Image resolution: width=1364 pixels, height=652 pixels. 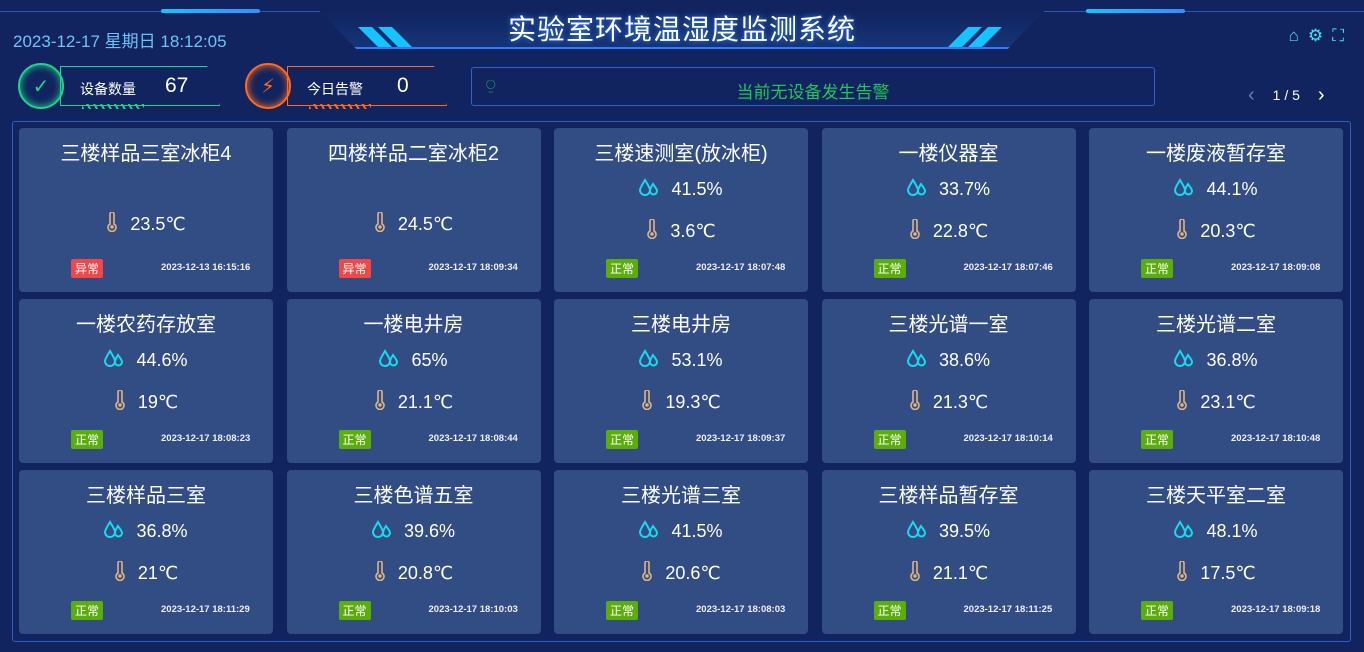 What do you see at coordinates (697, 360) in the screenshot?
I see `humidity-value: 53.1%` at bounding box center [697, 360].